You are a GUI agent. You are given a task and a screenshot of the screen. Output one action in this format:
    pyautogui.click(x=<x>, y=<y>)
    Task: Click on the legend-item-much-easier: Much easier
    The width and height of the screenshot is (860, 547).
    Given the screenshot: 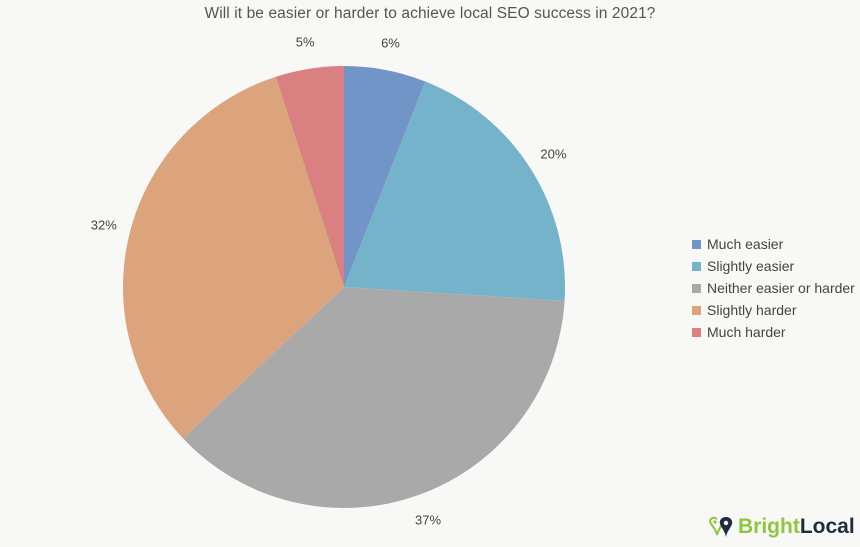 What is the action you would take?
    pyautogui.click(x=773, y=244)
    